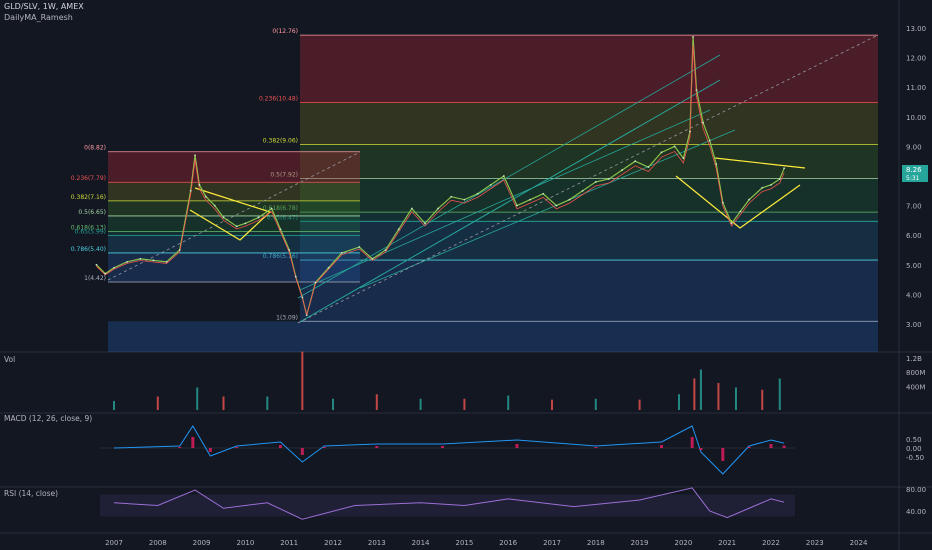 Image resolution: width=932 pixels, height=550 pixels. Describe the element at coordinates (915, 458) in the screenshot. I see `macd-tick: -0.50` at that location.